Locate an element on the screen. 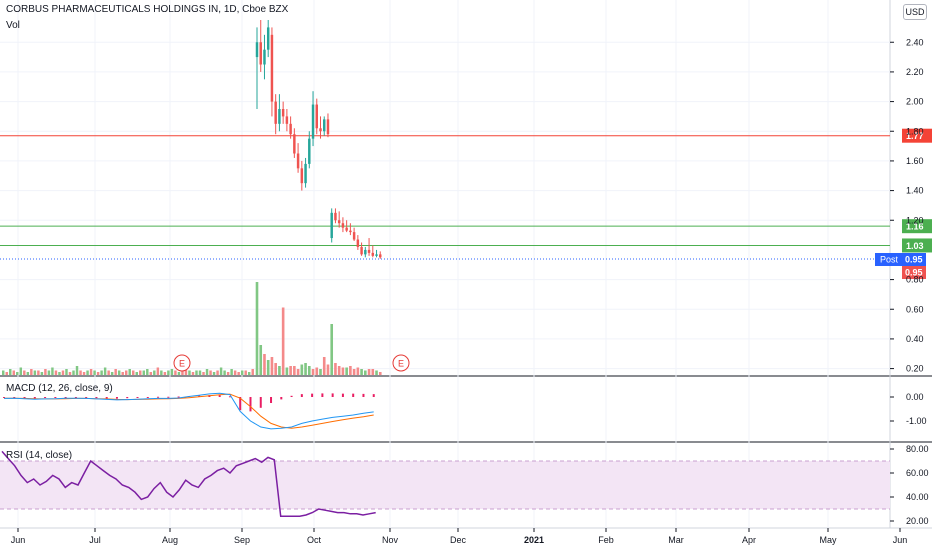  price-line-tag-label: 1.03 is located at coordinates (915, 246).